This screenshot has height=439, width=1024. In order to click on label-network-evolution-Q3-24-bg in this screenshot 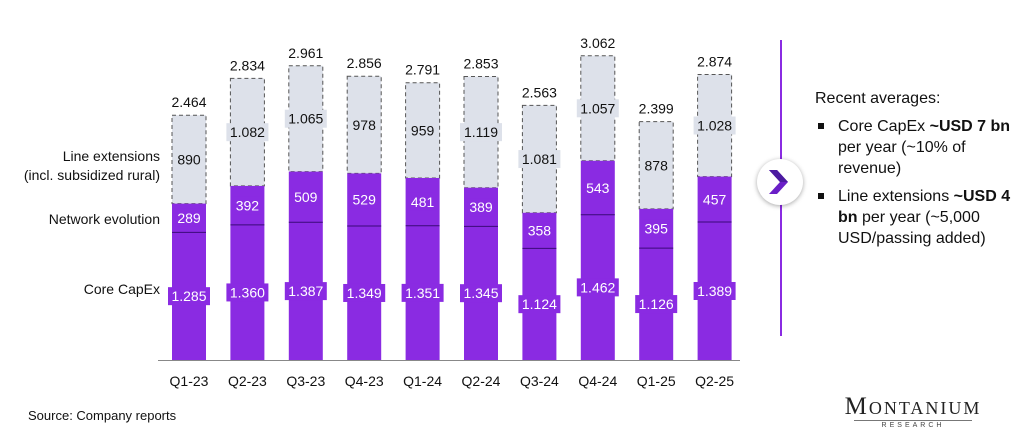, I will do `click(539, 230)`.